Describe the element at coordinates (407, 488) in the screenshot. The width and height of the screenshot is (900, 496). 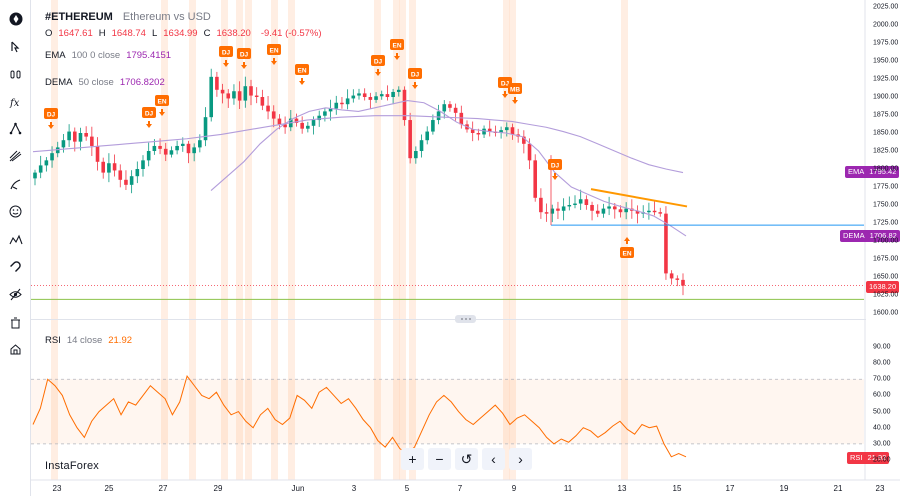
I see `time-tick-label: 5` at that location.